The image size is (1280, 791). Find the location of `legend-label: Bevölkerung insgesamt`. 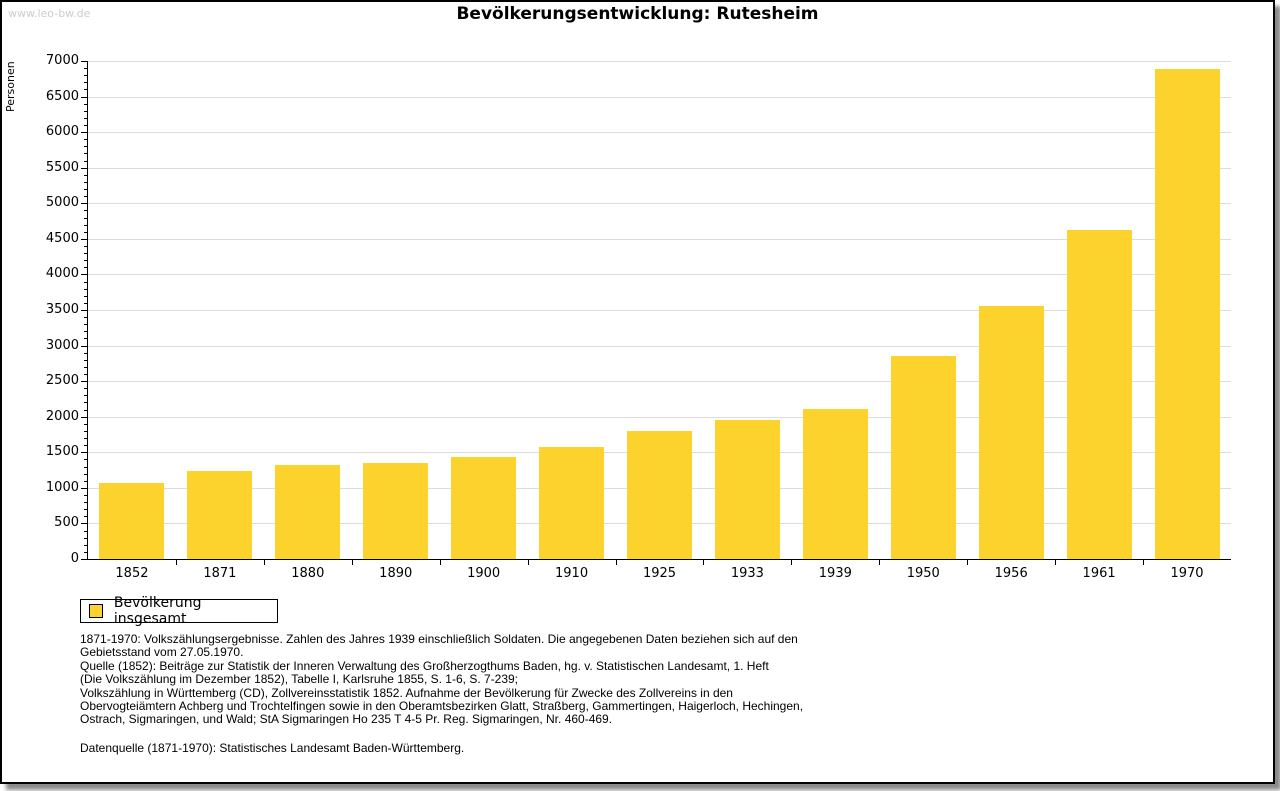

legend-label: Bevölkerung insgesamt is located at coordinates (157, 611).